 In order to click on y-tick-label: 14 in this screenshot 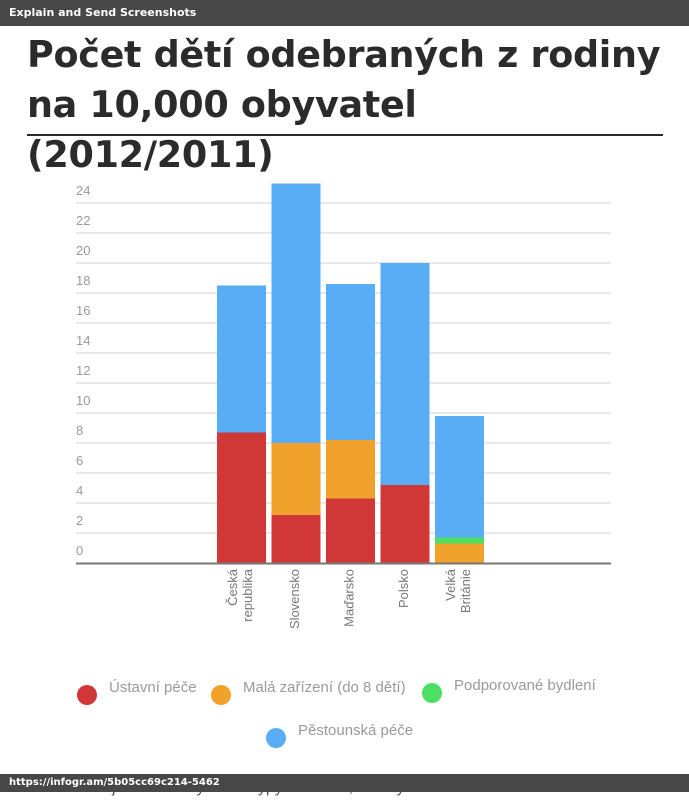, I will do `click(83, 340)`.